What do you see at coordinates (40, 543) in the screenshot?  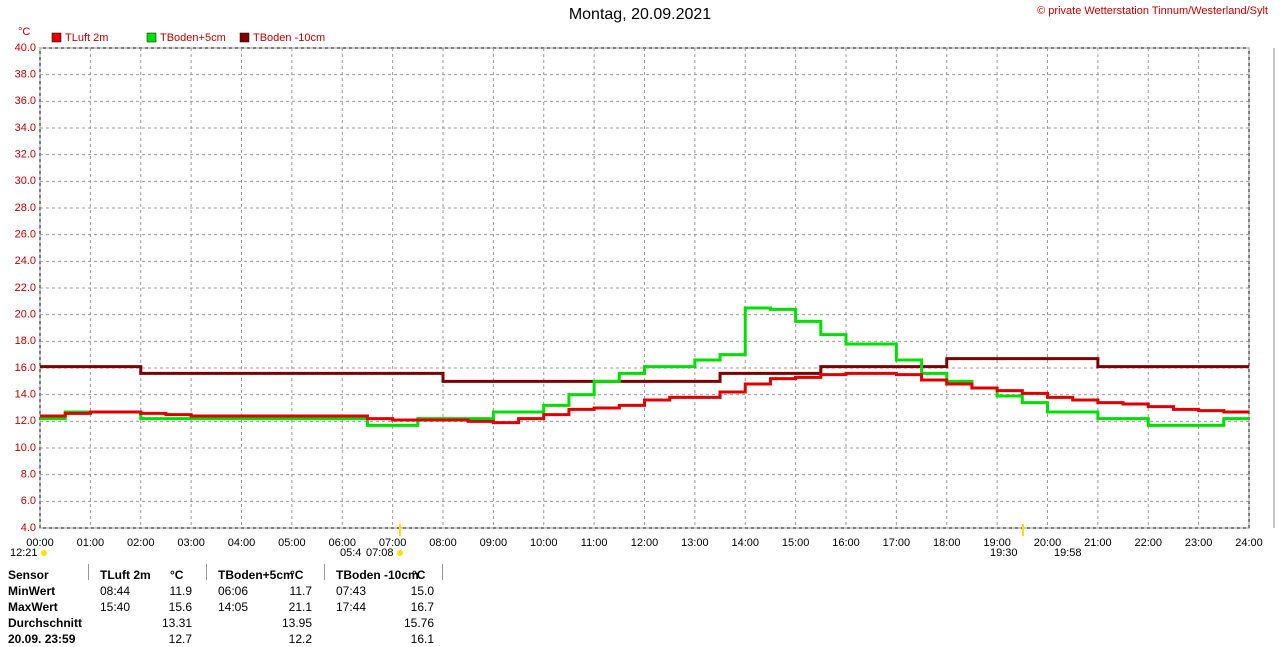 I see `x-tick-label: 00:00` at bounding box center [40, 543].